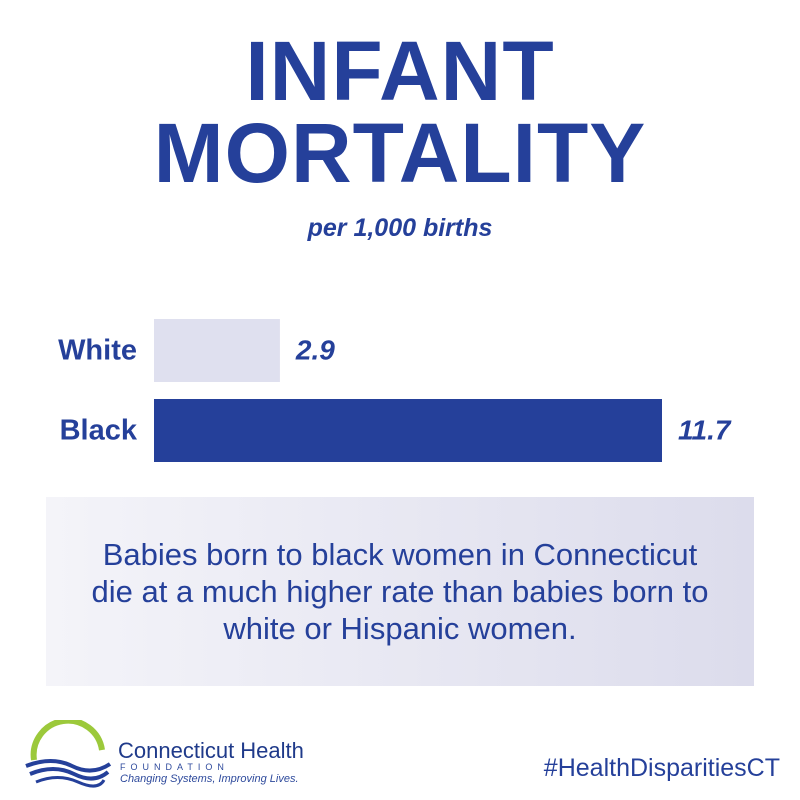  What do you see at coordinates (67, 740) in the screenshot?
I see `logo-arc` at bounding box center [67, 740].